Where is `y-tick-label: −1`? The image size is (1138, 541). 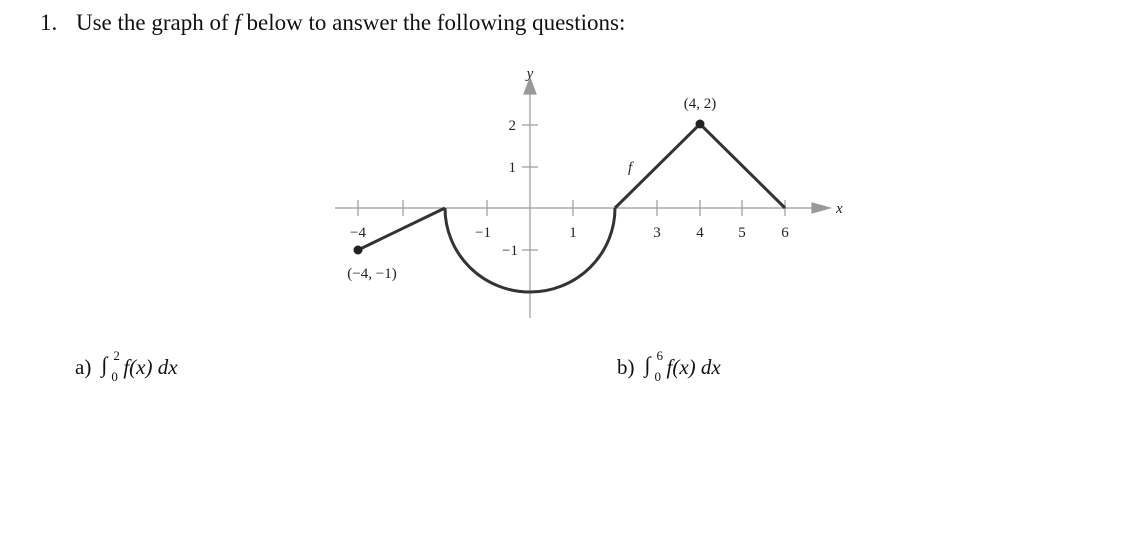 y-tick-label: −1 is located at coordinates (510, 251).